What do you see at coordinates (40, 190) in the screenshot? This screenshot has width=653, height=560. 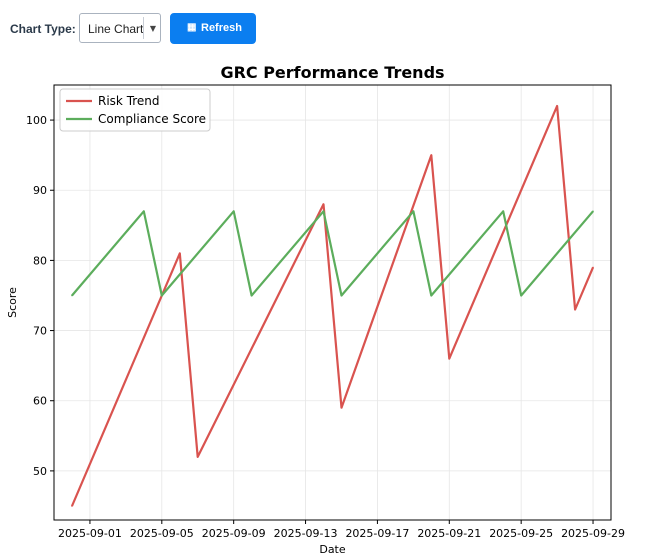 I see `y-tick-label: 90` at bounding box center [40, 190].